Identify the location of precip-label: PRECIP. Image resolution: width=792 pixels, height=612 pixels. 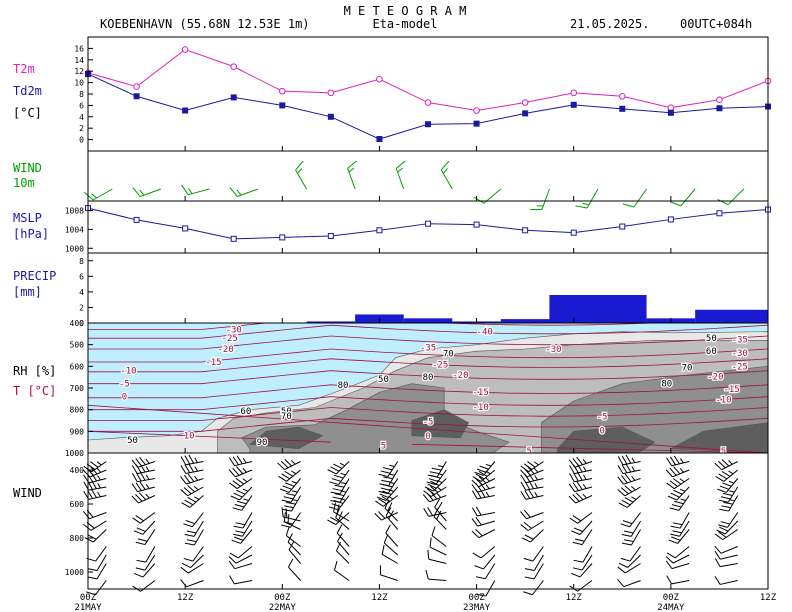
(34, 276).